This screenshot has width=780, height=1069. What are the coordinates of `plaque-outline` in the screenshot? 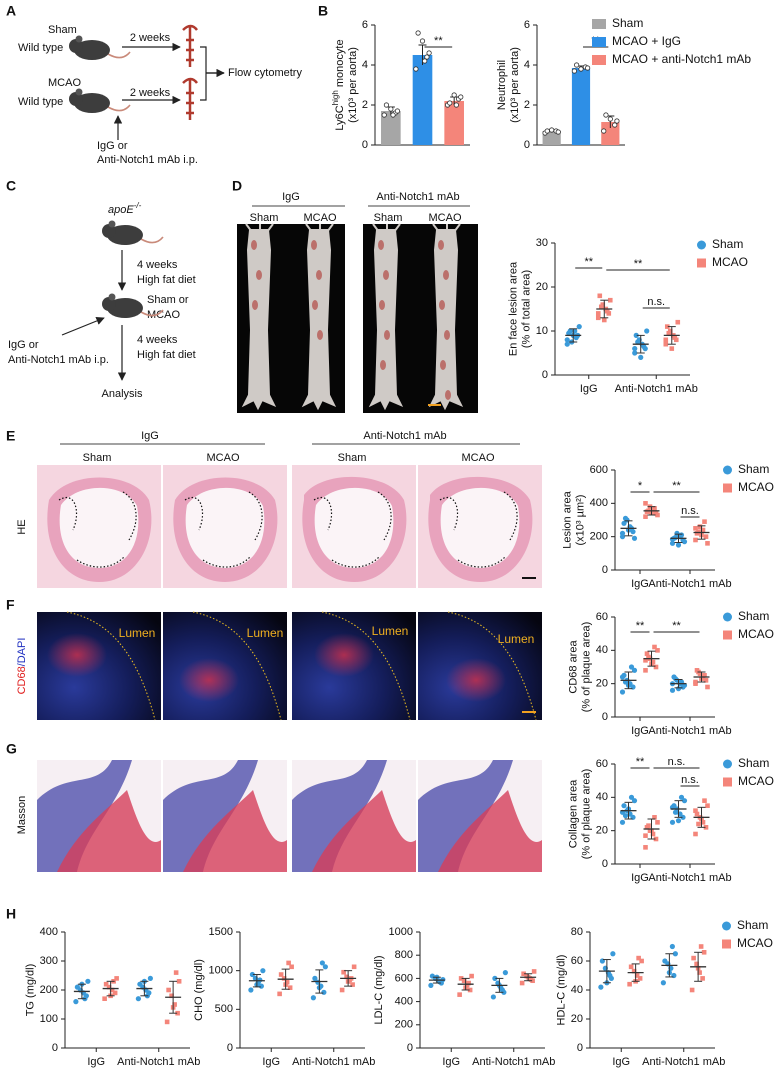 It's located at (97, 529).